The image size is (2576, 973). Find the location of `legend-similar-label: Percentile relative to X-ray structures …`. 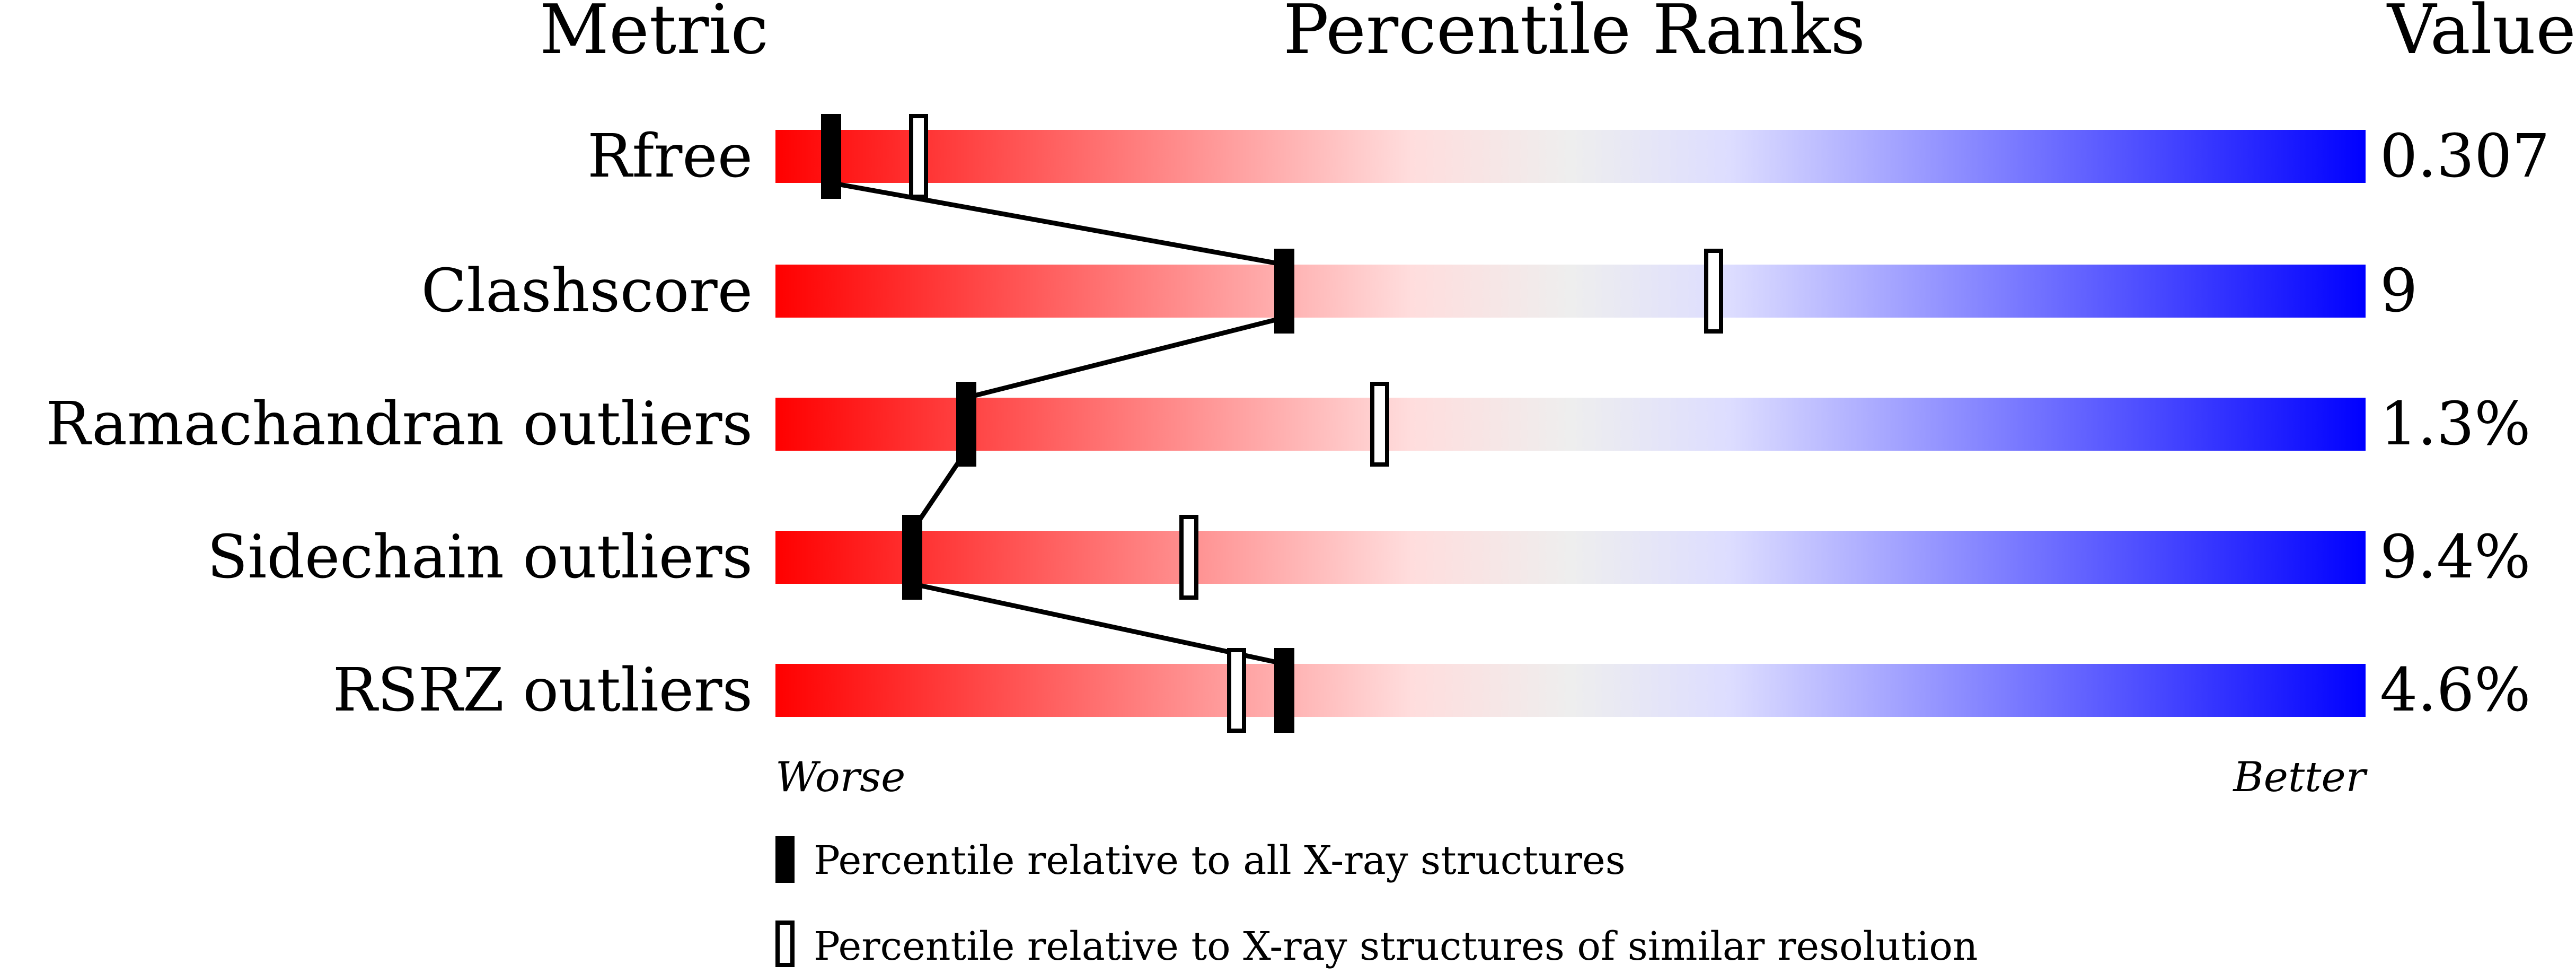

legend-similar-label: Percentile relative to X-ray structures … is located at coordinates (1396, 946).